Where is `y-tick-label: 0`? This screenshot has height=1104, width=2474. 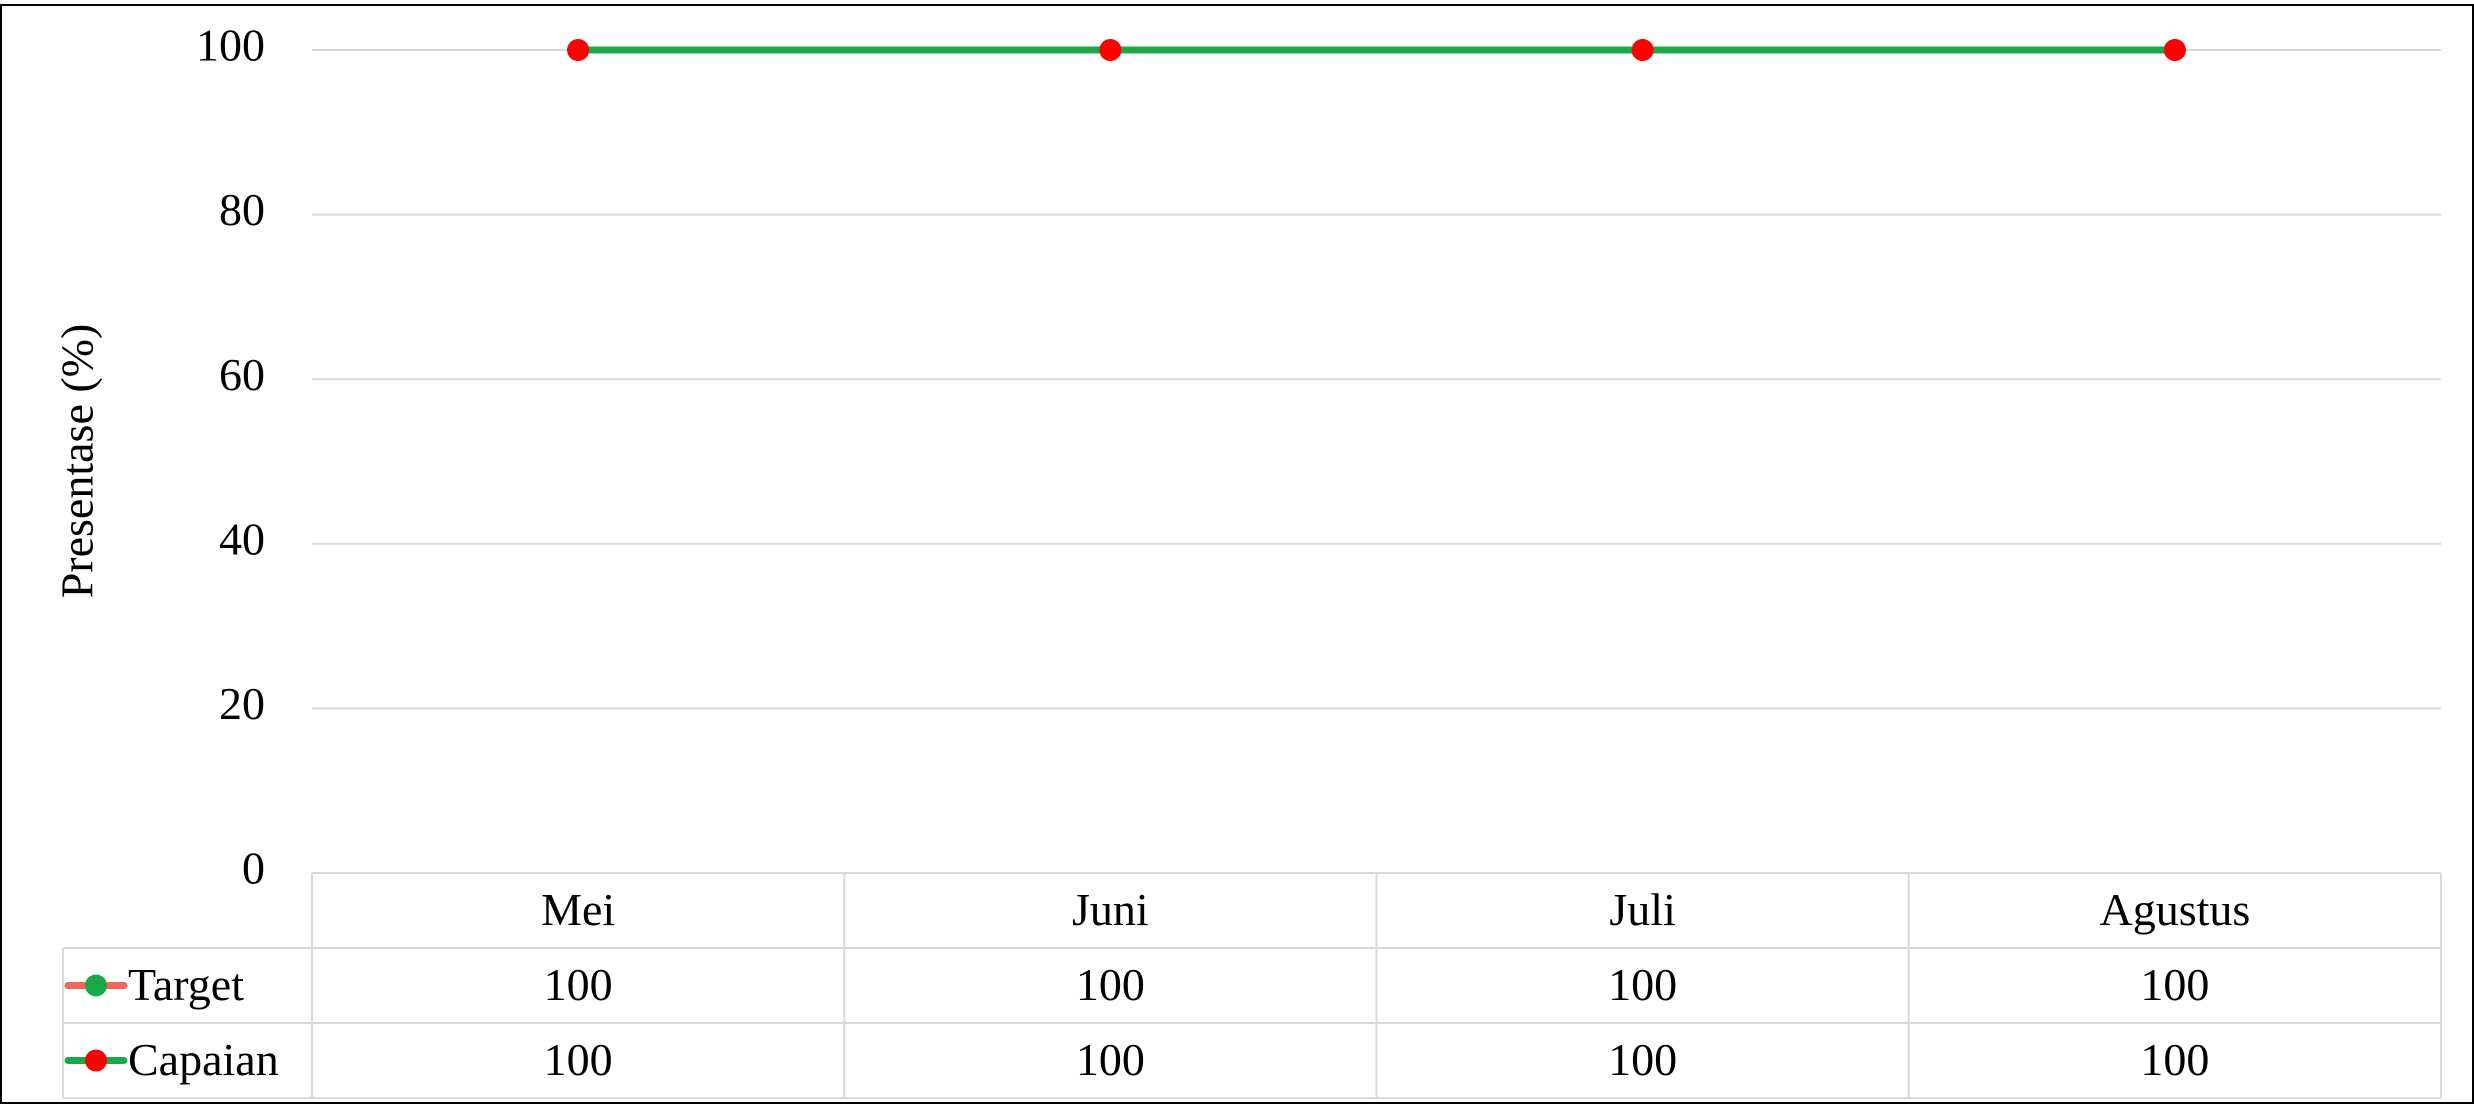 y-tick-label: 0 is located at coordinates (253, 868).